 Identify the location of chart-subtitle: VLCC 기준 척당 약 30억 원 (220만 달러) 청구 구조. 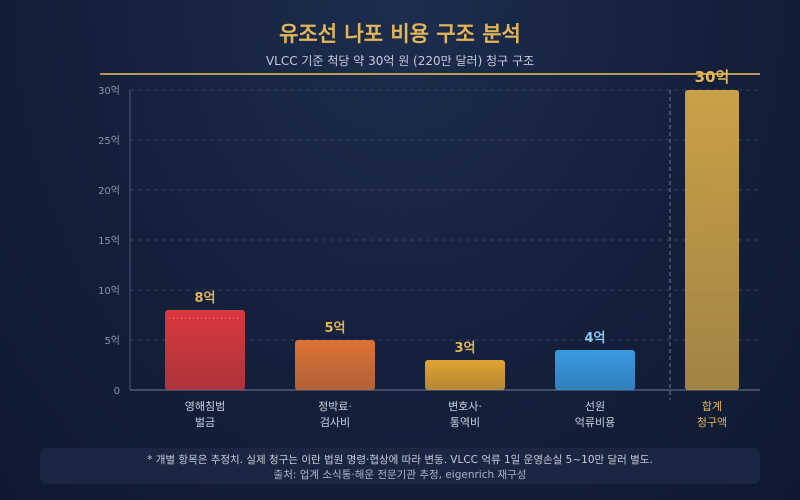
(400, 61).